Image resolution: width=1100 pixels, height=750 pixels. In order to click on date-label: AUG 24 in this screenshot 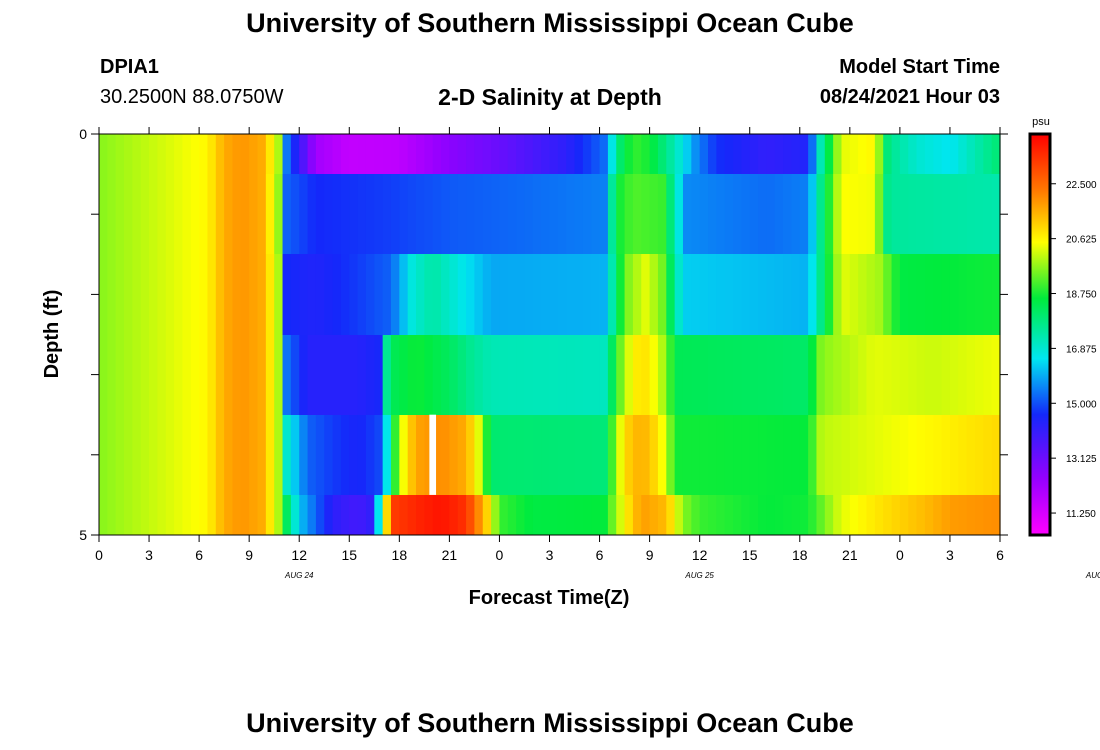, I will do `click(299, 575)`.